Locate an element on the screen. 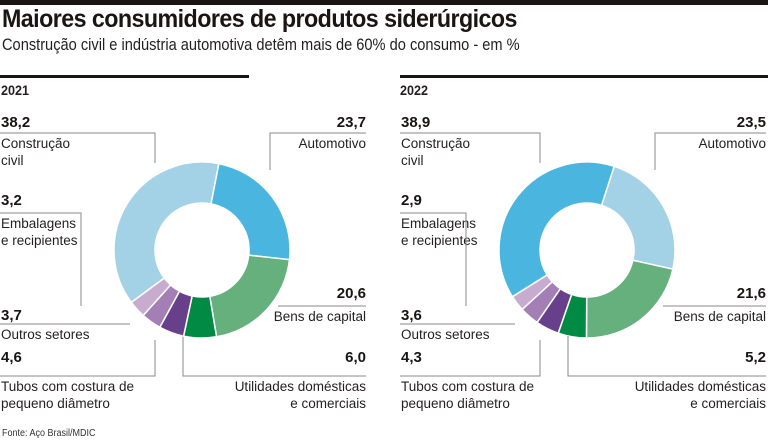  slice-label: 5,2 Utilidades domésticas e comerciais is located at coordinates (667, 373).